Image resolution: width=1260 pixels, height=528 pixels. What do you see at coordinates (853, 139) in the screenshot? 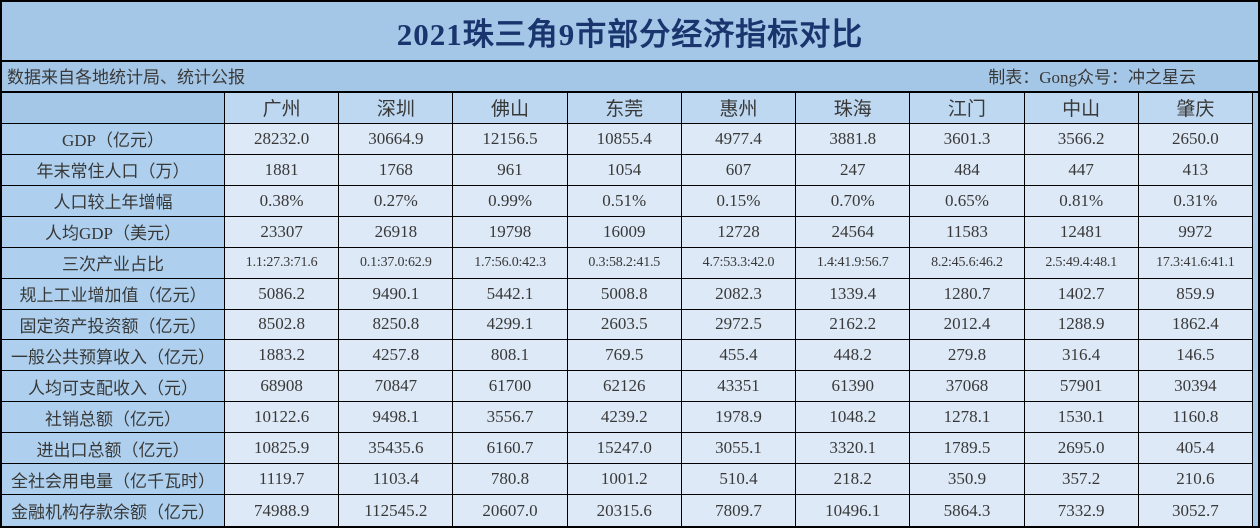
I see `value-cell: 3881.8` at bounding box center [853, 139].